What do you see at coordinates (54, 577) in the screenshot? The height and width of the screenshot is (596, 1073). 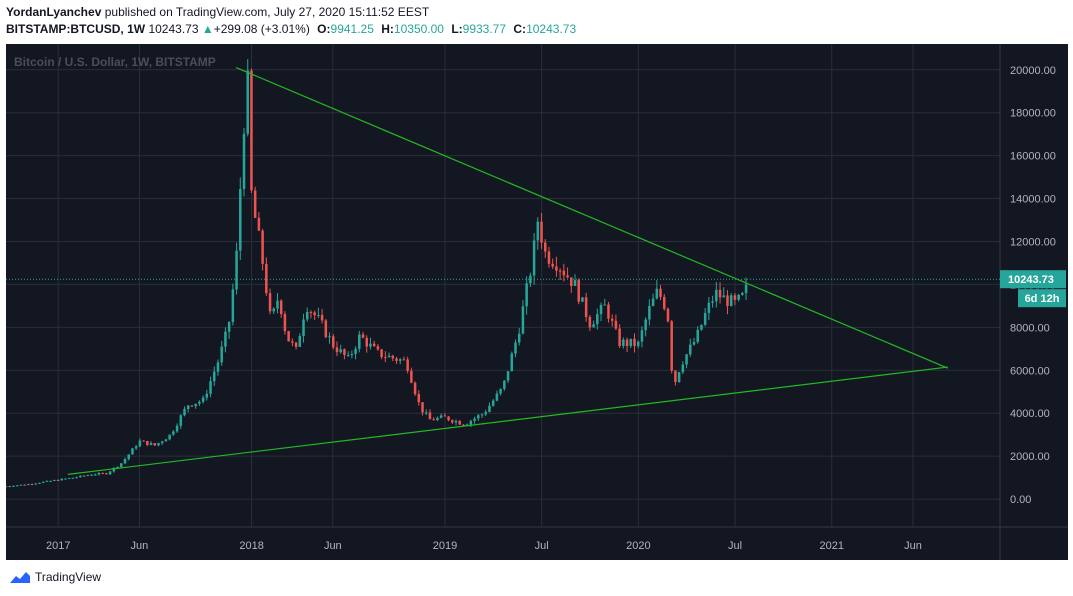 I see `tradingview-logo: TradingView` at bounding box center [54, 577].